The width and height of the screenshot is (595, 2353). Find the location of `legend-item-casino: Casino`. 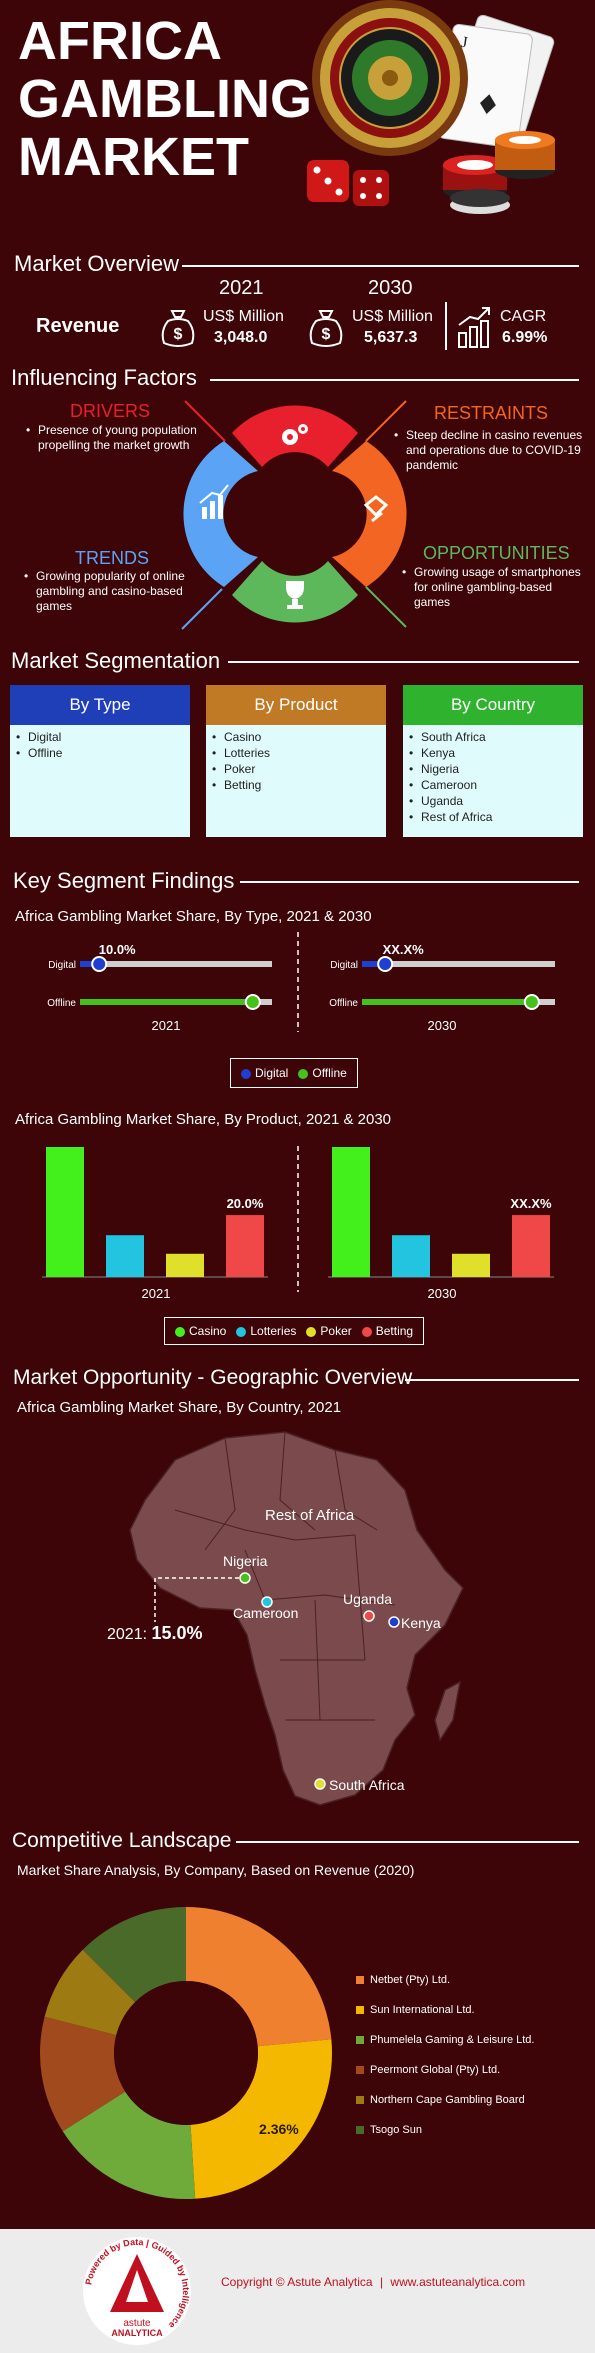

legend-item-casino: Casino is located at coordinates (200, 1331).